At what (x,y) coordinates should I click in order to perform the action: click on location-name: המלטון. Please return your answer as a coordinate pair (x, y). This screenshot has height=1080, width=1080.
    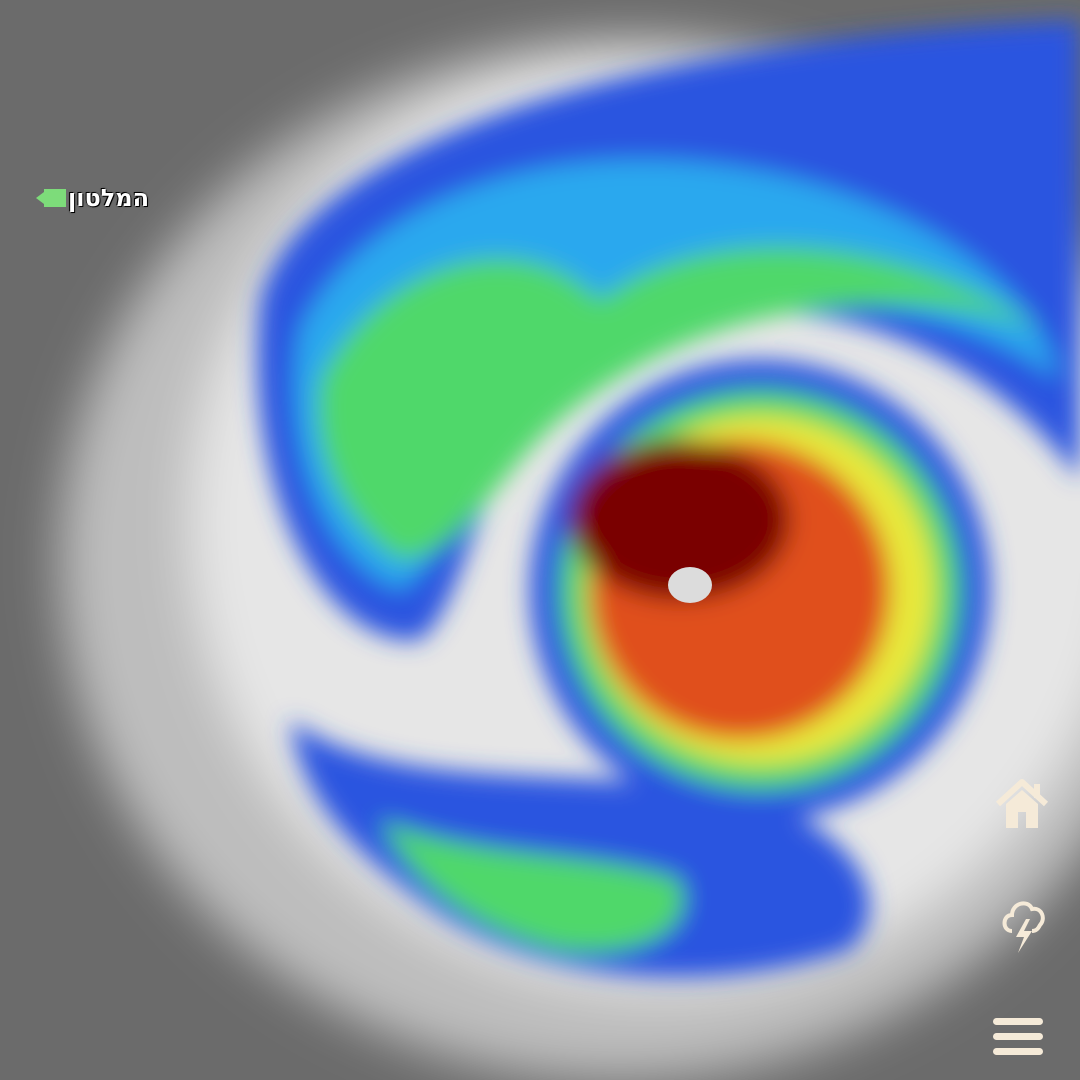
    Looking at the image, I should click on (109, 198).